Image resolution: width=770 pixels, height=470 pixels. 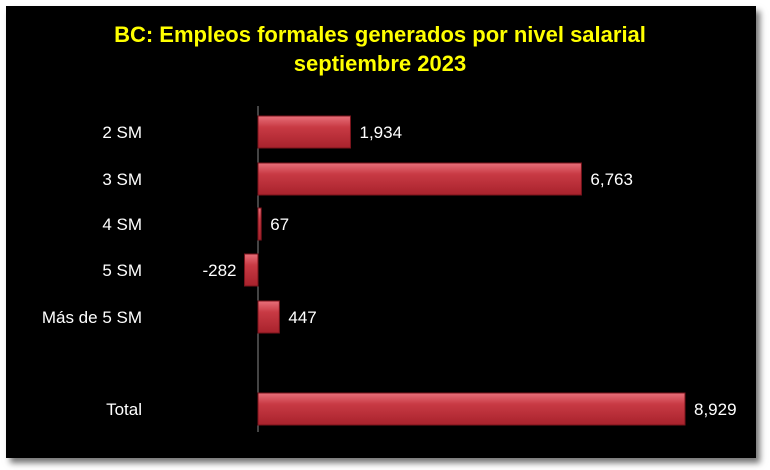 I want to click on category-label: Total, so click(x=124, y=409).